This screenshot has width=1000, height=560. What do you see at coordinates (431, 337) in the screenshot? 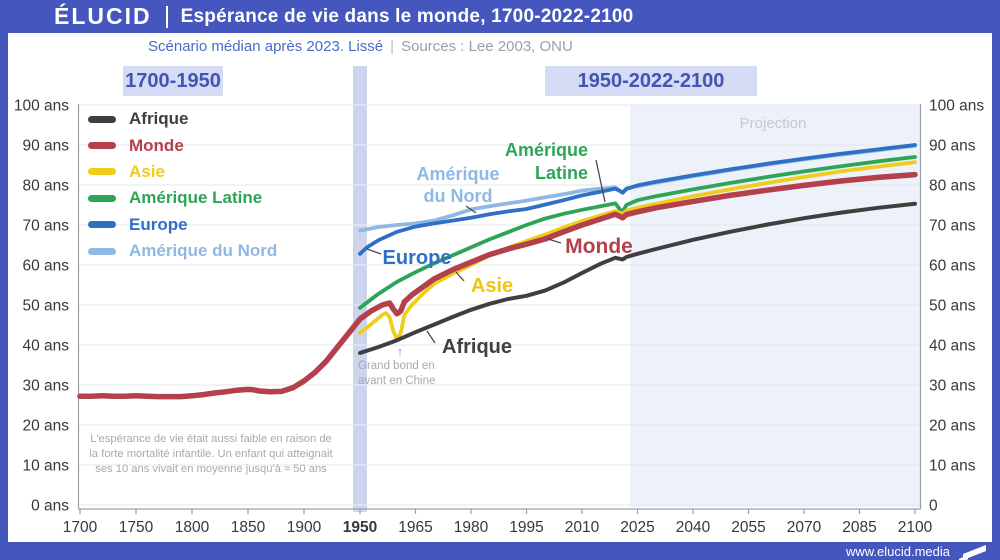
I see `label-afrique-pointer` at bounding box center [431, 337].